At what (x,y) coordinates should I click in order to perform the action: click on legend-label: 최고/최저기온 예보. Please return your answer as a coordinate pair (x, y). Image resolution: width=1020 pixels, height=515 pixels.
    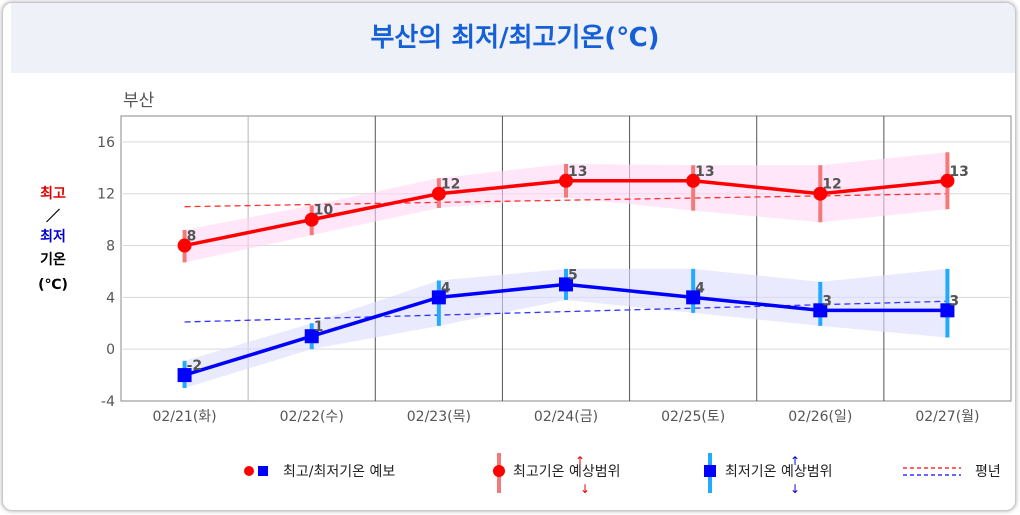
    Looking at the image, I should click on (339, 472).